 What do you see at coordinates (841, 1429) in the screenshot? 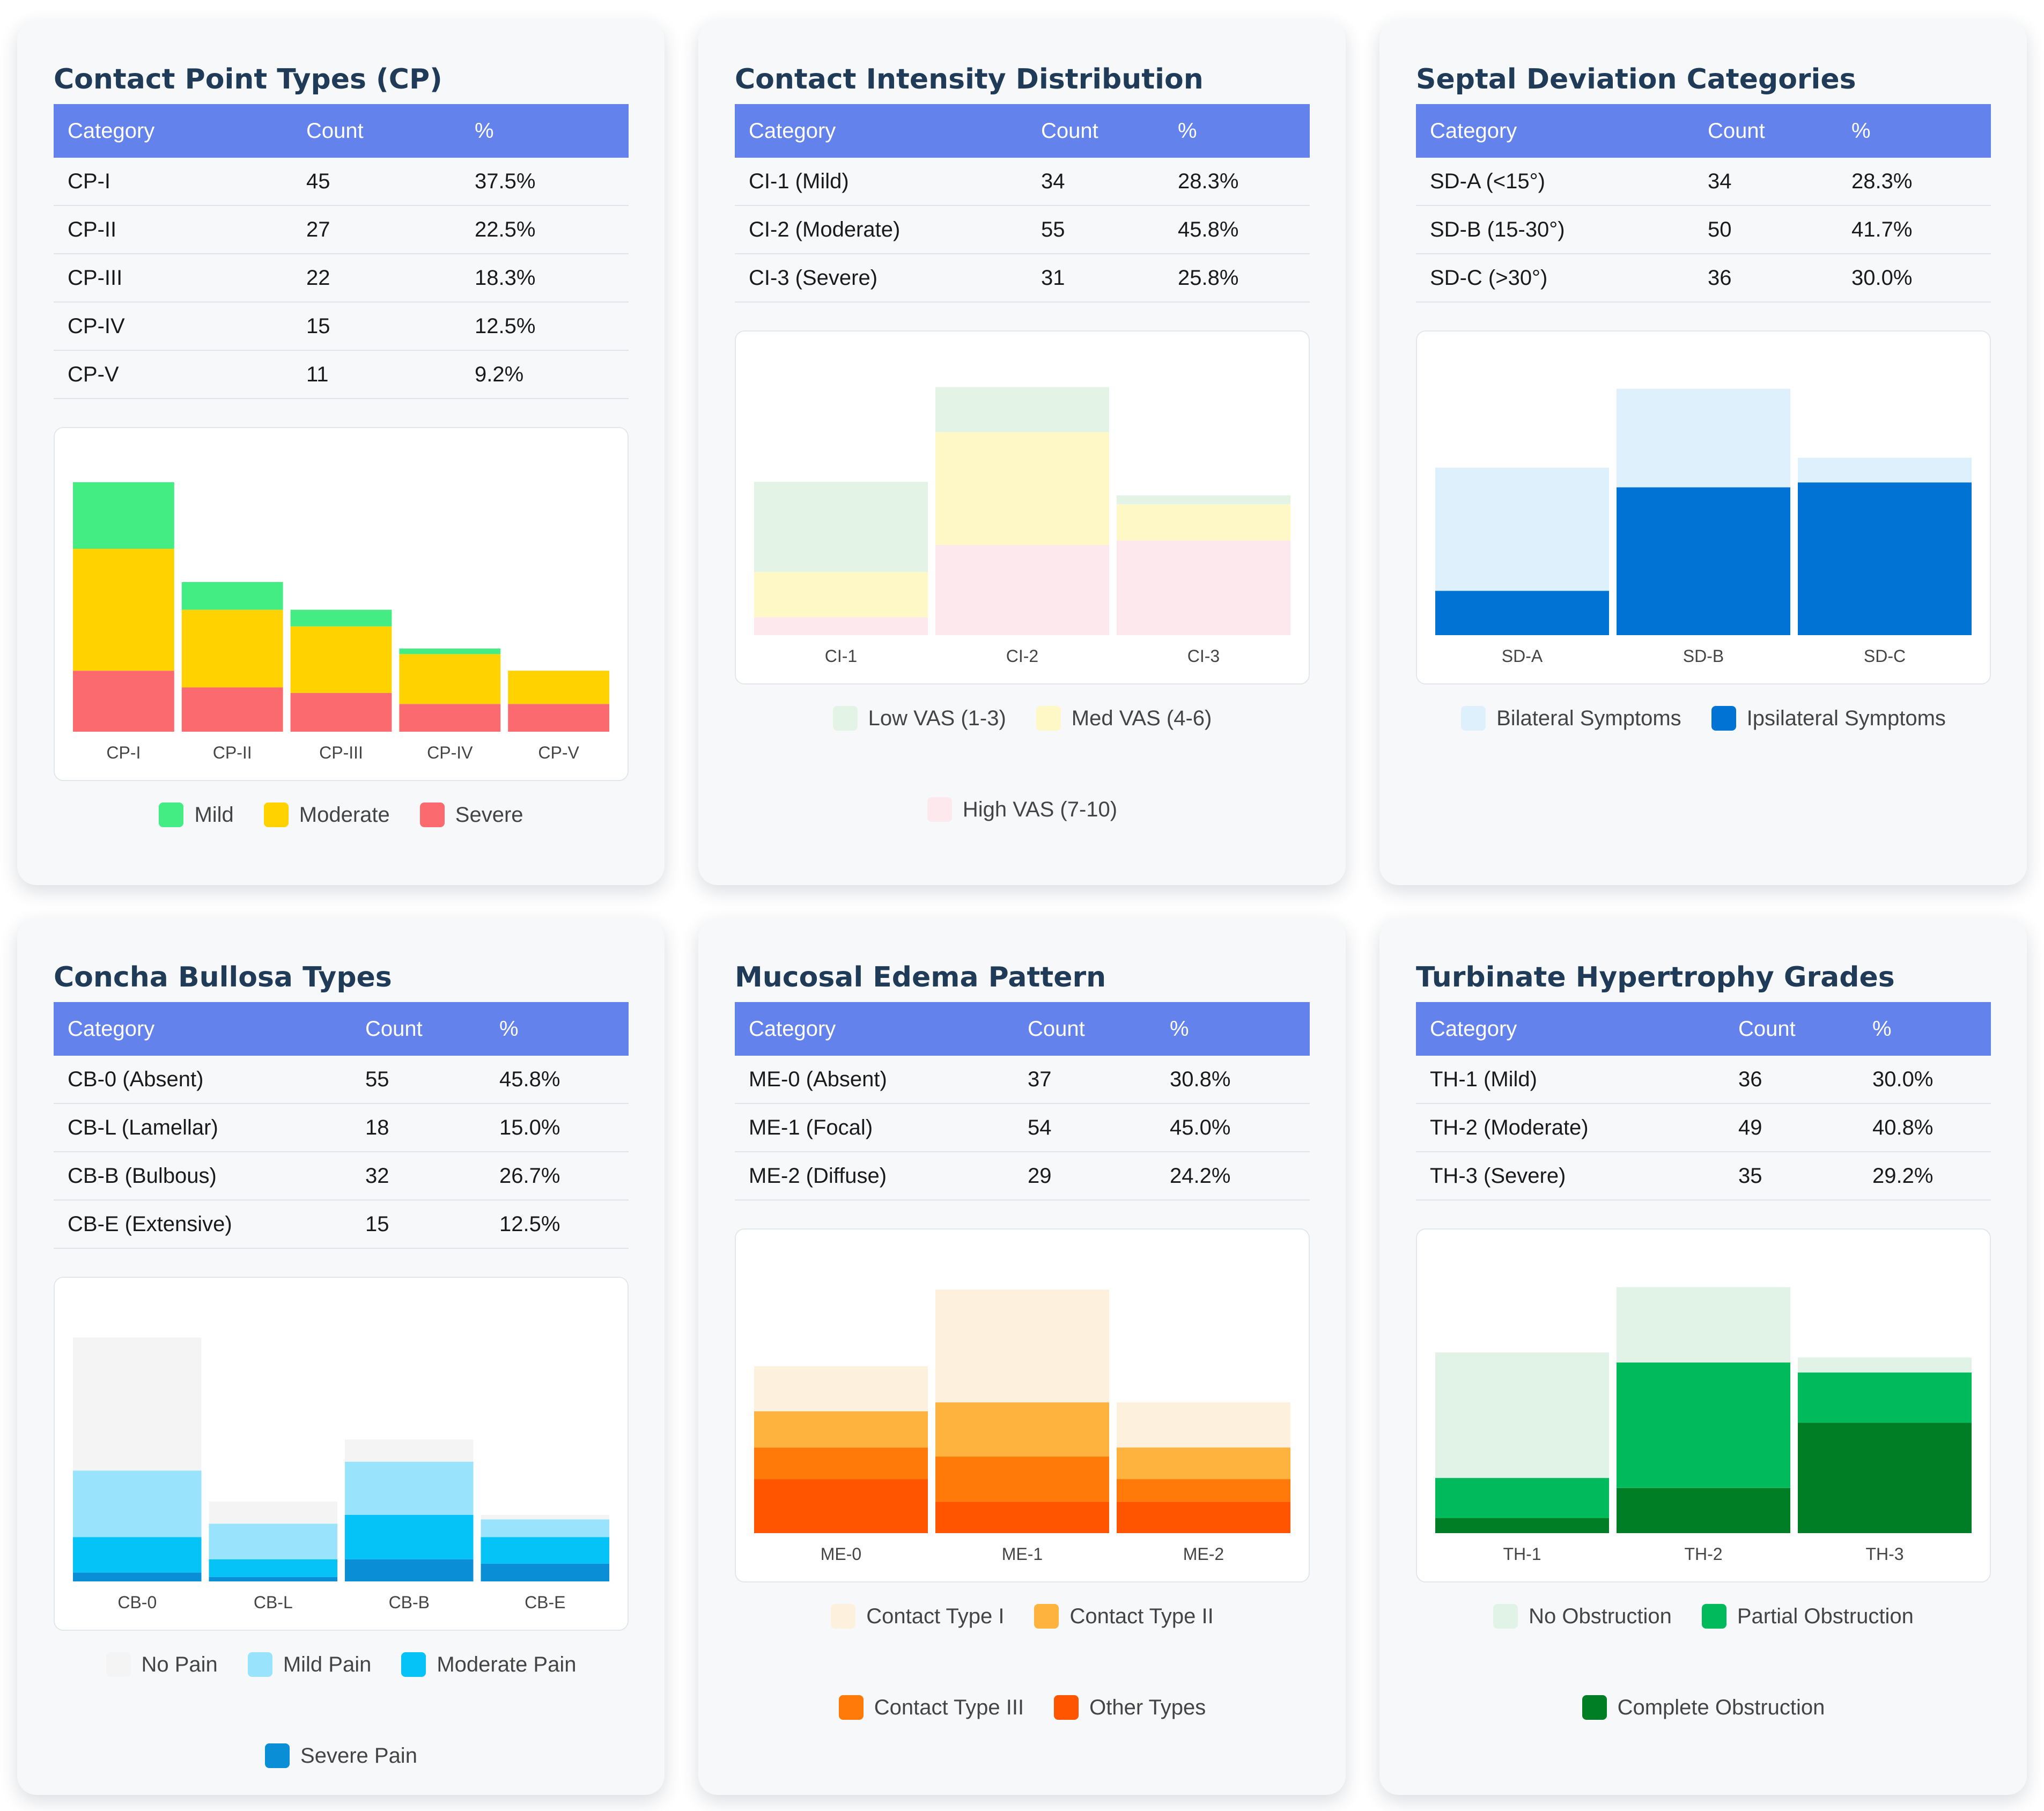
I see `bar-segment-me-0-contact-type-ii` at bounding box center [841, 1429].